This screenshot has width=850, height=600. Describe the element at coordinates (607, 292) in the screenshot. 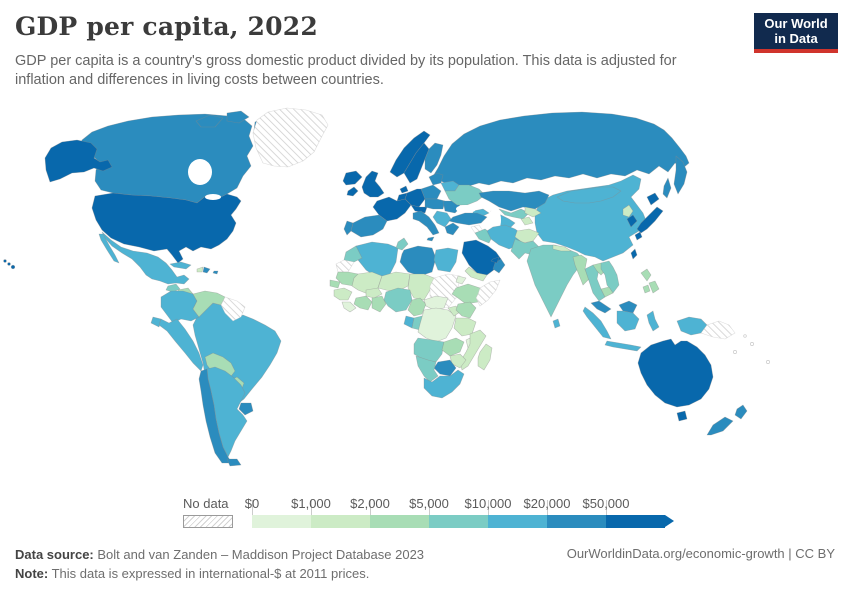

I see `country-cambodia` at that location.